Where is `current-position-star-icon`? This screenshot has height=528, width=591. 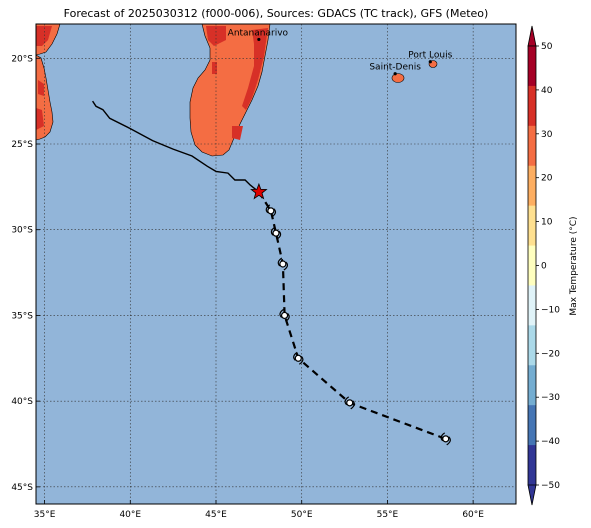
current-position-star-icon is located at coordinates (259, 191).